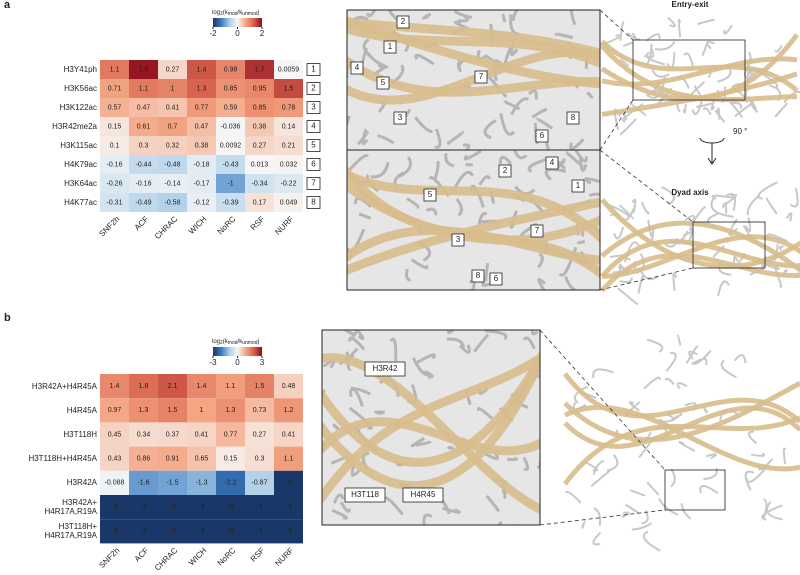  What do you see at coordinates (144, 164) in the screenshot?
I see `cell-value: -0.44` at bounding box center [144, 164].